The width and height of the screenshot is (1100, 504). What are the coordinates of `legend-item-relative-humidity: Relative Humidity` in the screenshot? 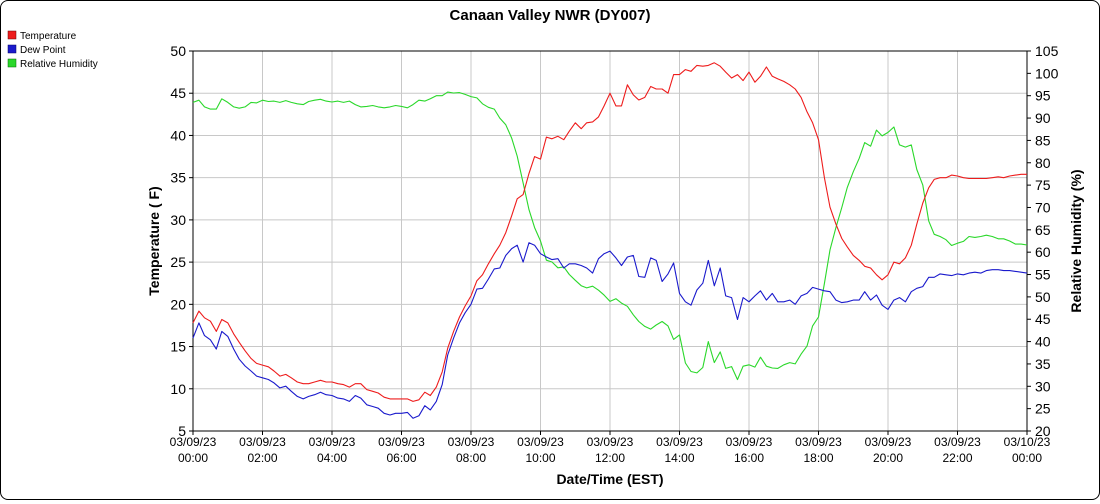 It's located at (52, 64).